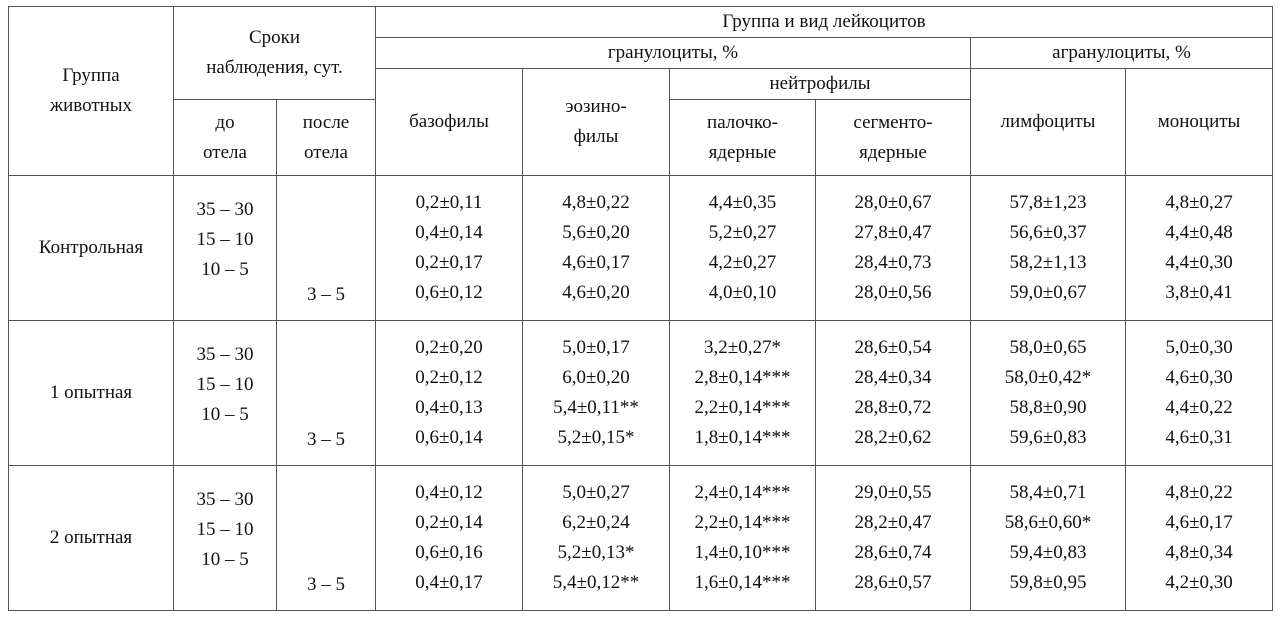 This screenshot has height=618, width=1280. What do you see at coordinates (449, 538) in the screenshot?
I see `basophils-values: 0,4±0,12 0,2±0,14 0,6±0,16 0,4±0,17` at bounding box center [449, 538].